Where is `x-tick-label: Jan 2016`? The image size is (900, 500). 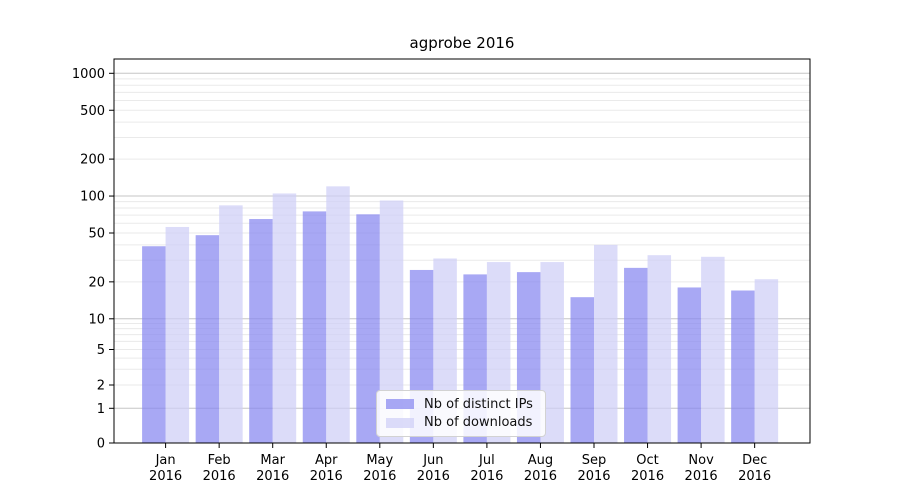 x-tick-label: Jan 2016 is located at coordinates (165, 468).